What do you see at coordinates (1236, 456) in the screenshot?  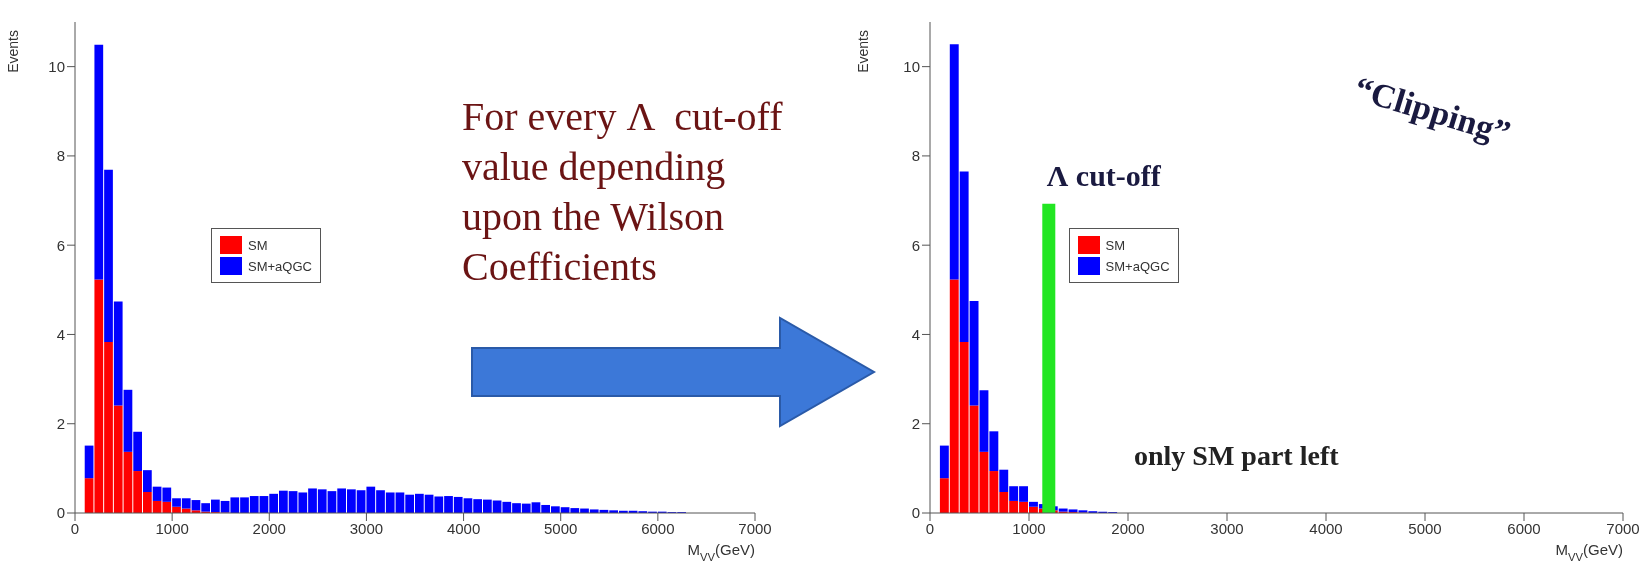 I see `annotation: only SM part left` at bounding box center [1236, 456].